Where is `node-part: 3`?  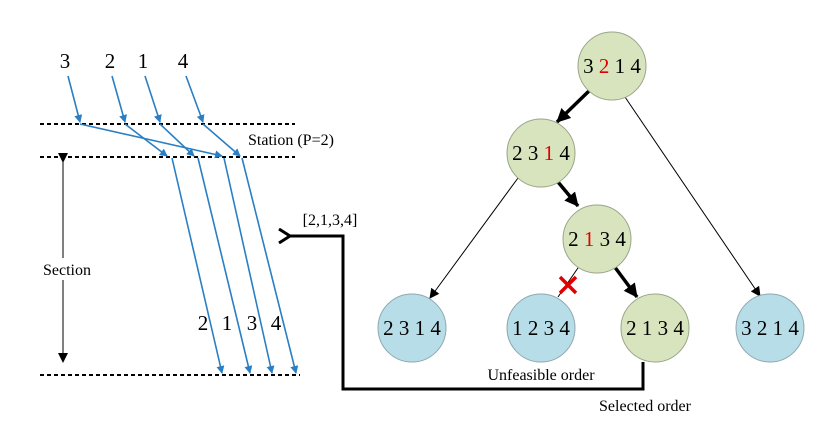 node-part: 3 is located at coordinates (588, 66).